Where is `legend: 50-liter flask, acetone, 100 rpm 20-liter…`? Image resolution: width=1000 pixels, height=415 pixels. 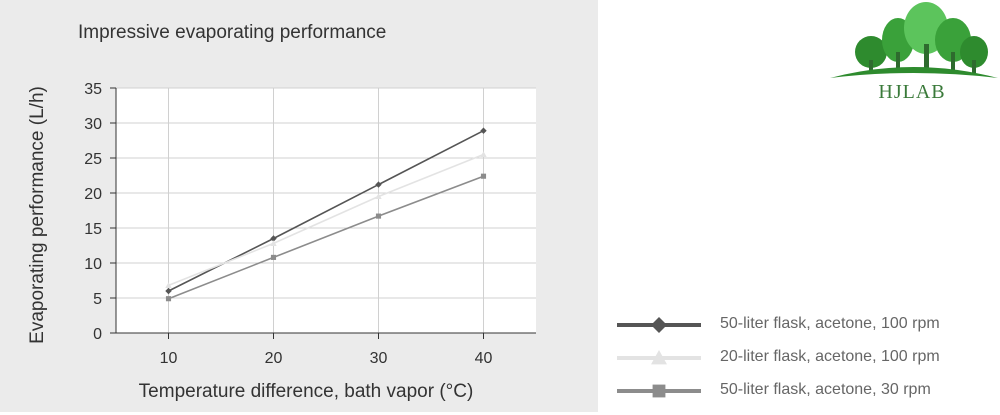 legend: 50-liter flask, acetone, 100 rpm 20-liter… is located at coordinates (807, 362).